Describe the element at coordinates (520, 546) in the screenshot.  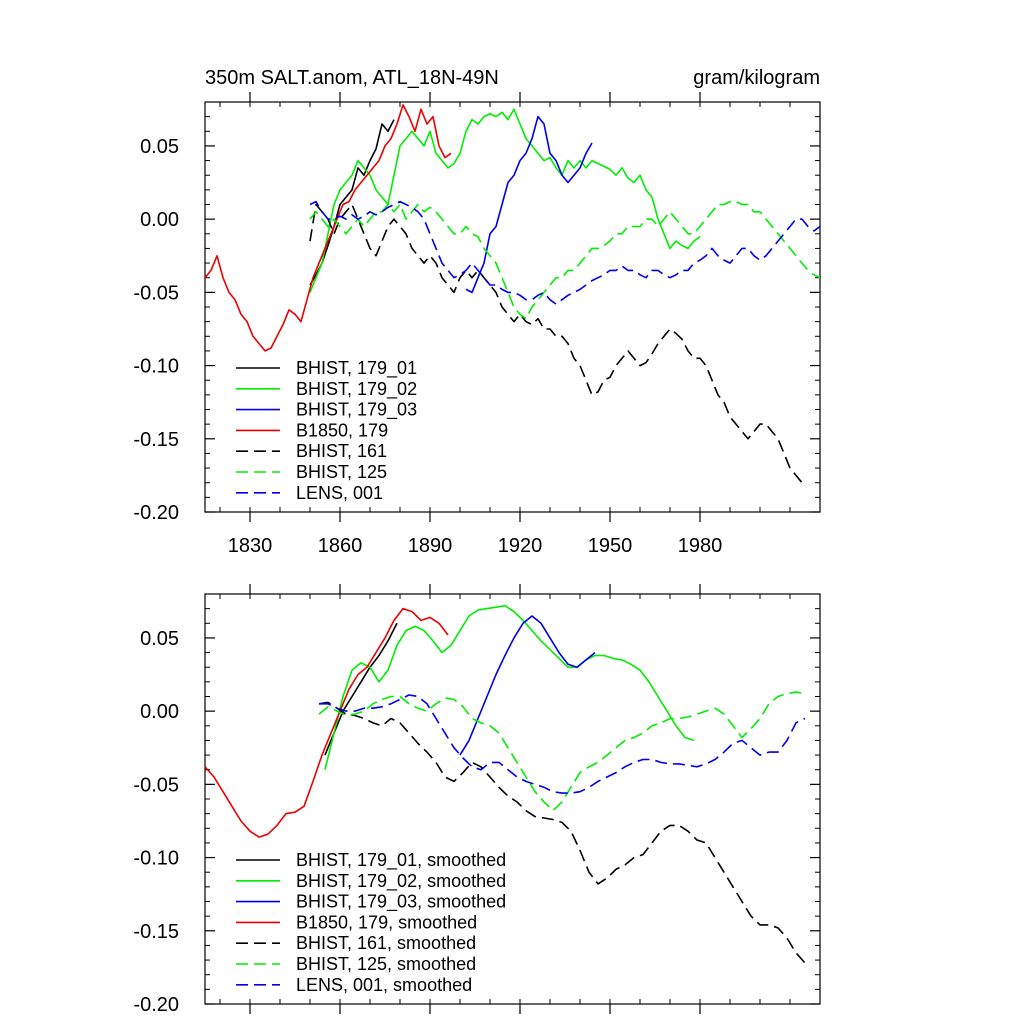
I see `x-tick-label: 1920` at that location.